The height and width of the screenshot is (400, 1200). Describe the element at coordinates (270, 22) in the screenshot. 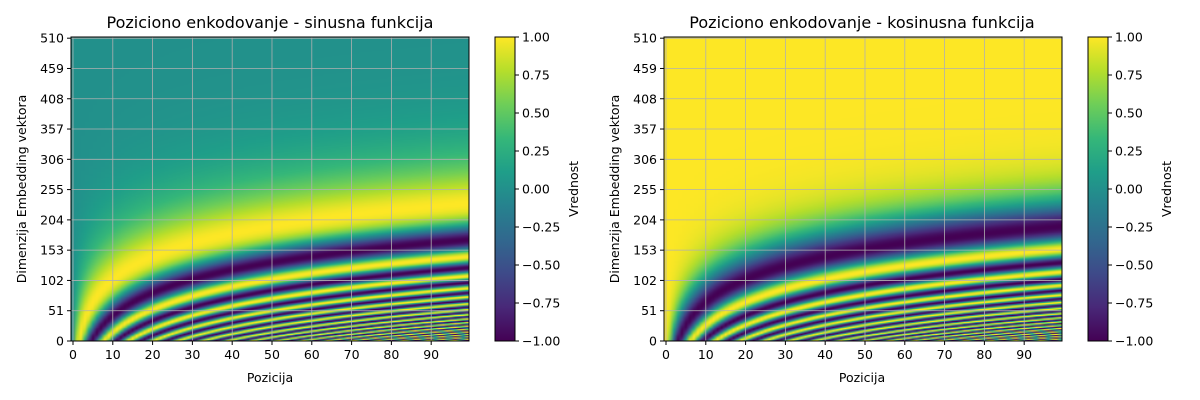

I see `chart-title: Poziciono enkodovanje - sinusna funkcija` at that location.